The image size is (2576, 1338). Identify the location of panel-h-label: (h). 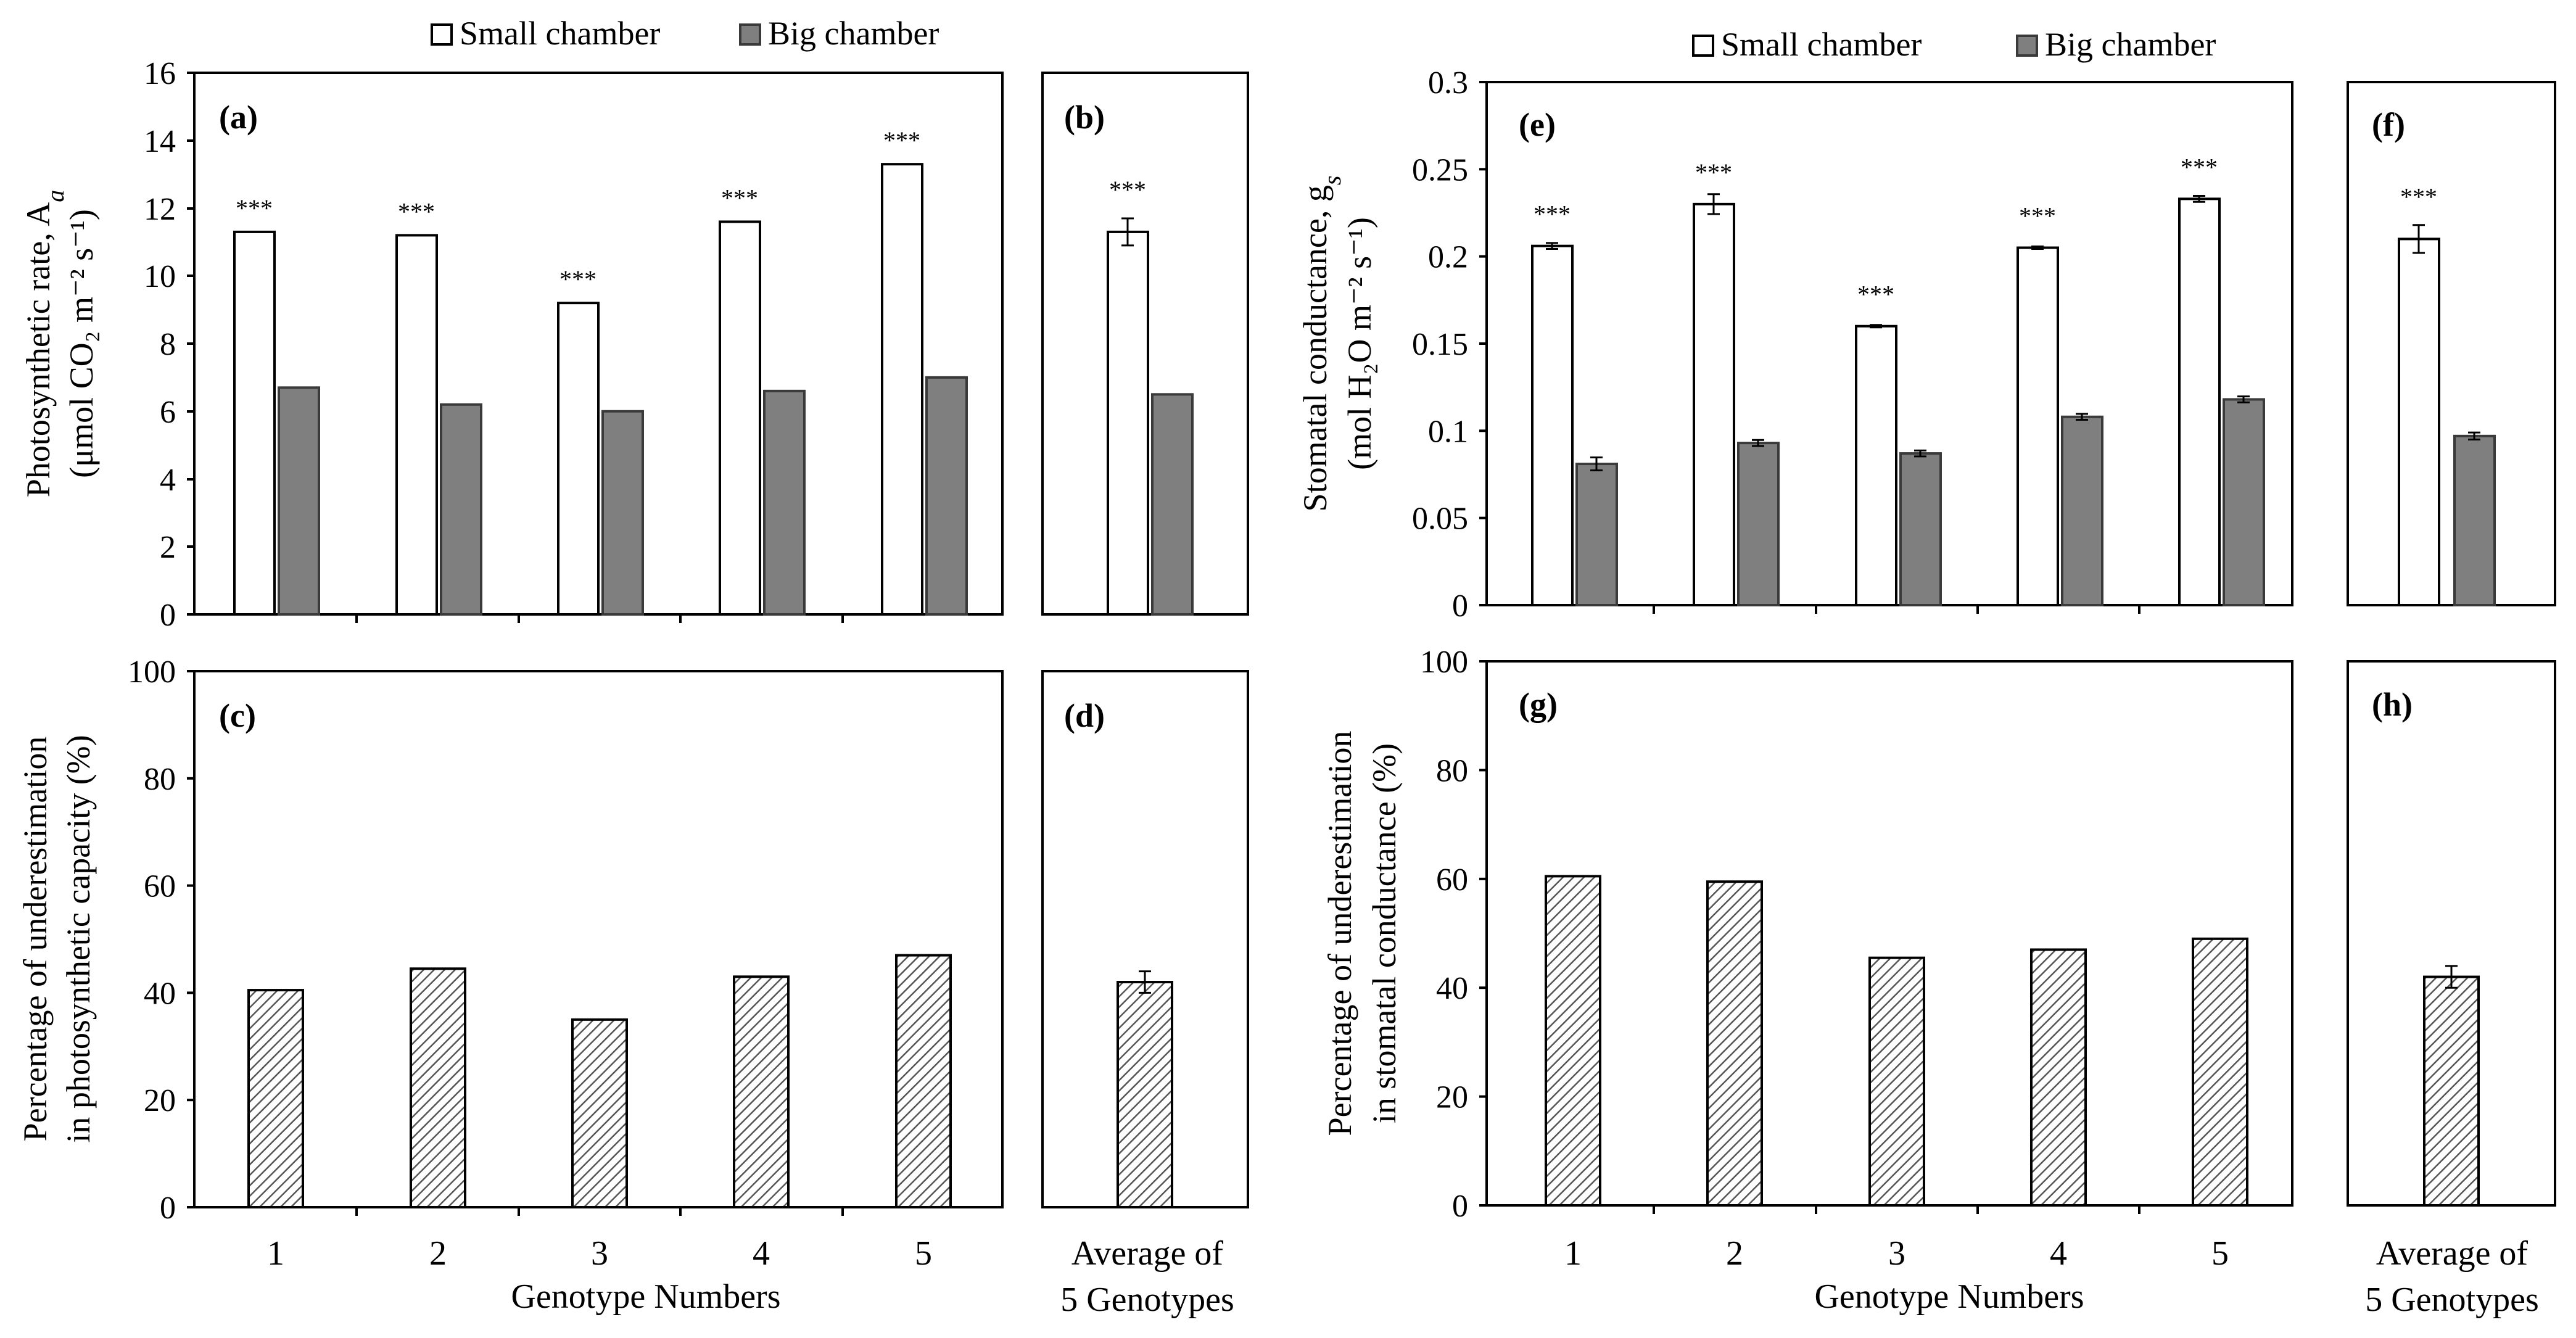
(2392, 704).